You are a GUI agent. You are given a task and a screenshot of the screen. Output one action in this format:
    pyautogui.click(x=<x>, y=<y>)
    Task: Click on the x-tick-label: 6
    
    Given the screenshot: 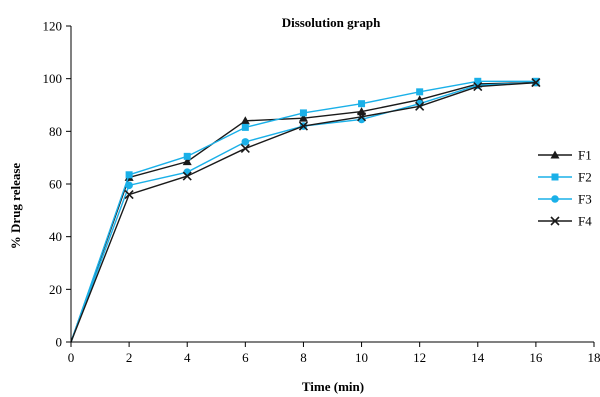 What is the action you would take?
    pyautogui.click(x=245, y=357)
    